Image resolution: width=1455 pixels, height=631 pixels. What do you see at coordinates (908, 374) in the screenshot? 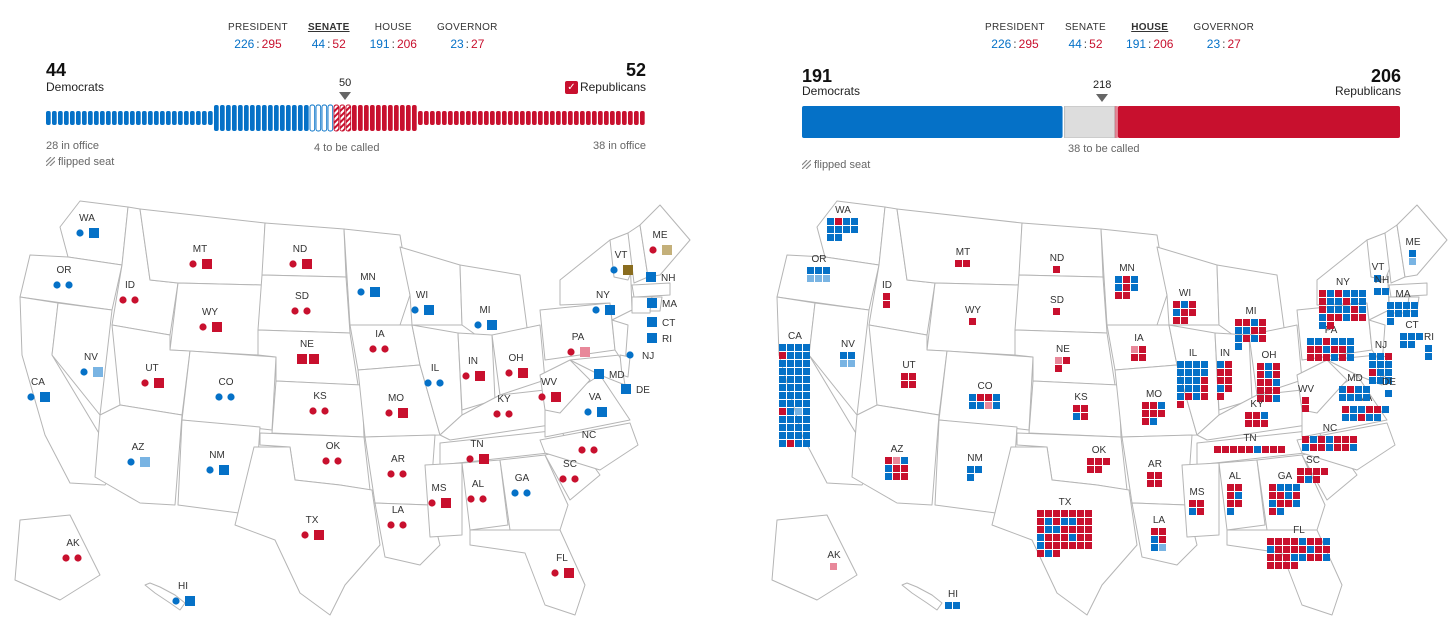
I see `house-state-ut: UT` at bounding box center [908, 374].